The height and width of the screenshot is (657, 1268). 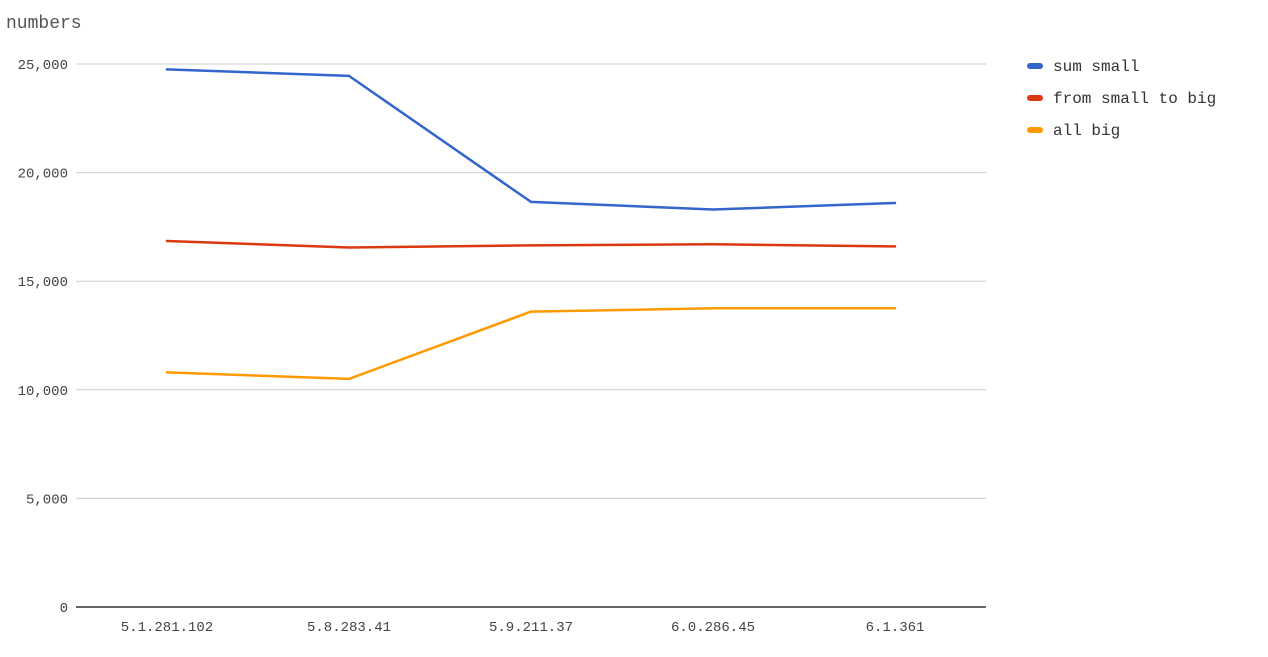 What do you see at coordinates (43, 283) in the screenshot?
I see `y-tick-label: 15,000` at bounding box center [43, 283].